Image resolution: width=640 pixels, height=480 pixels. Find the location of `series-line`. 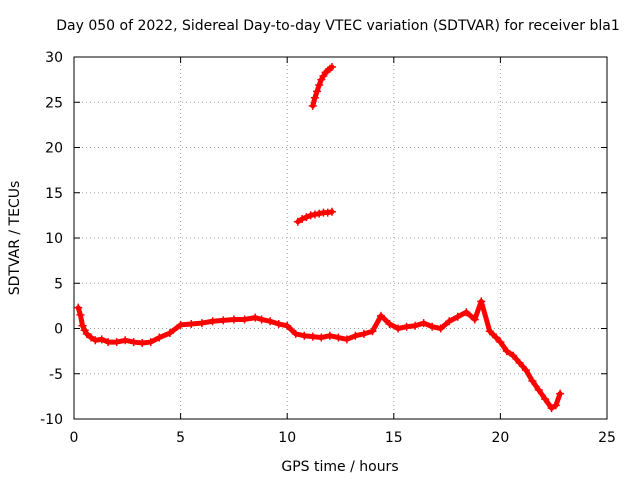

series-line is located at coordinates (322, 86).